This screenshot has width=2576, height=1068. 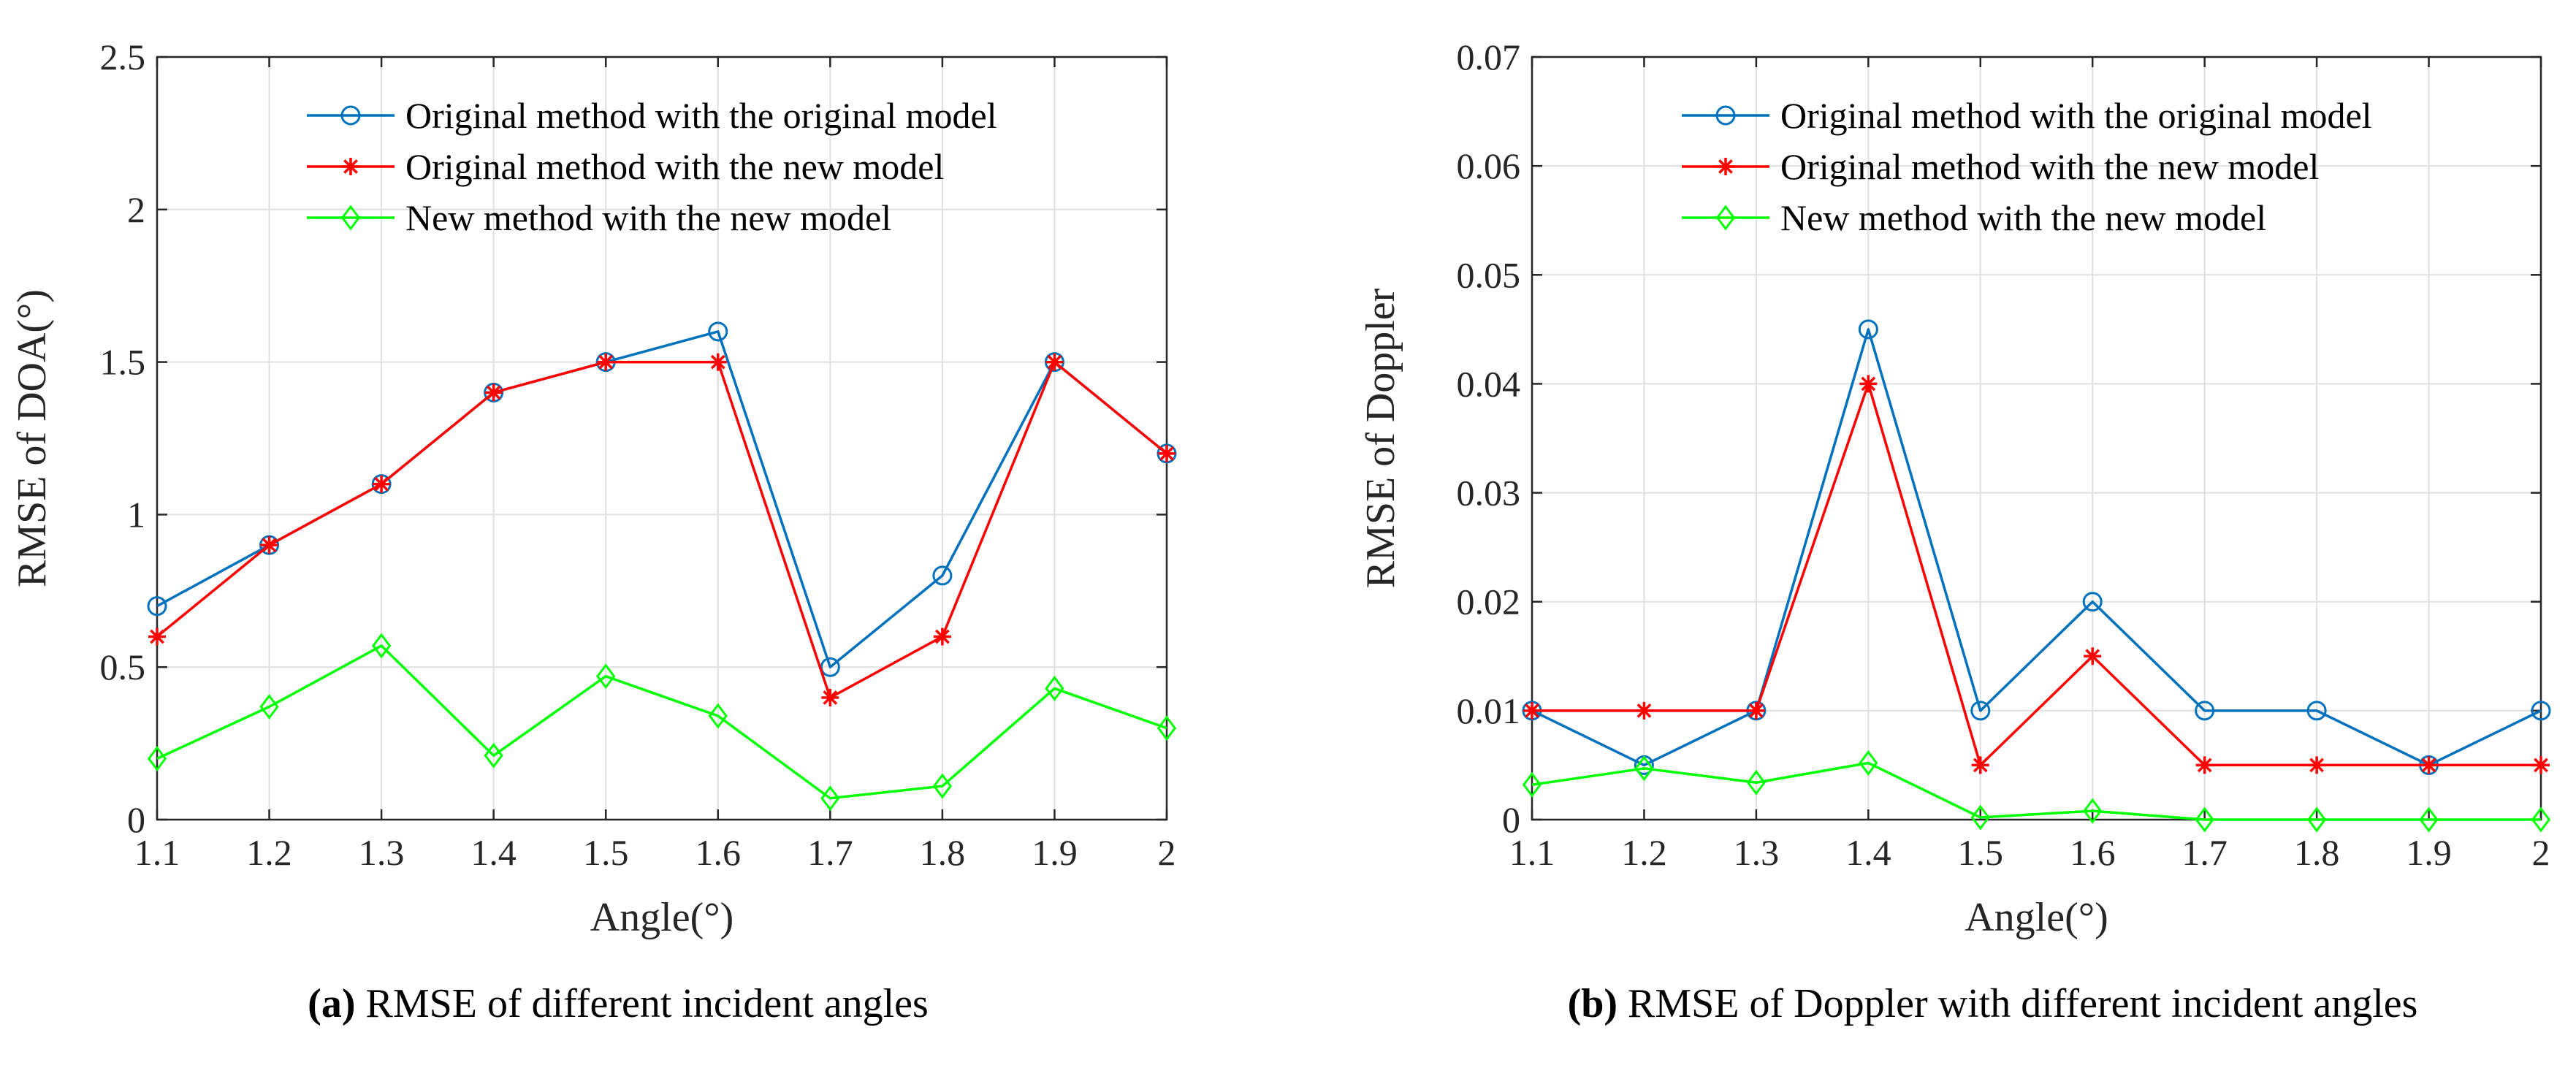 I want to click on series-asterisk-doppler, so click(x=2036, y=574).